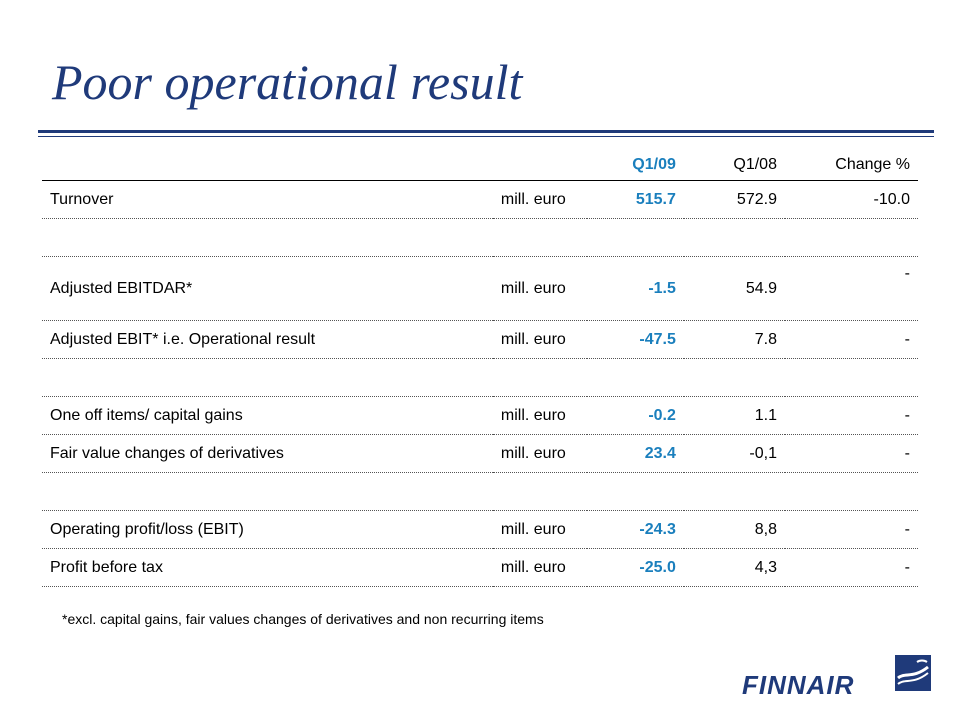  Describe the element at coordinates (267, 453) in the screenshot. I see `row-label: Fair value changes of derivatives` at that location.